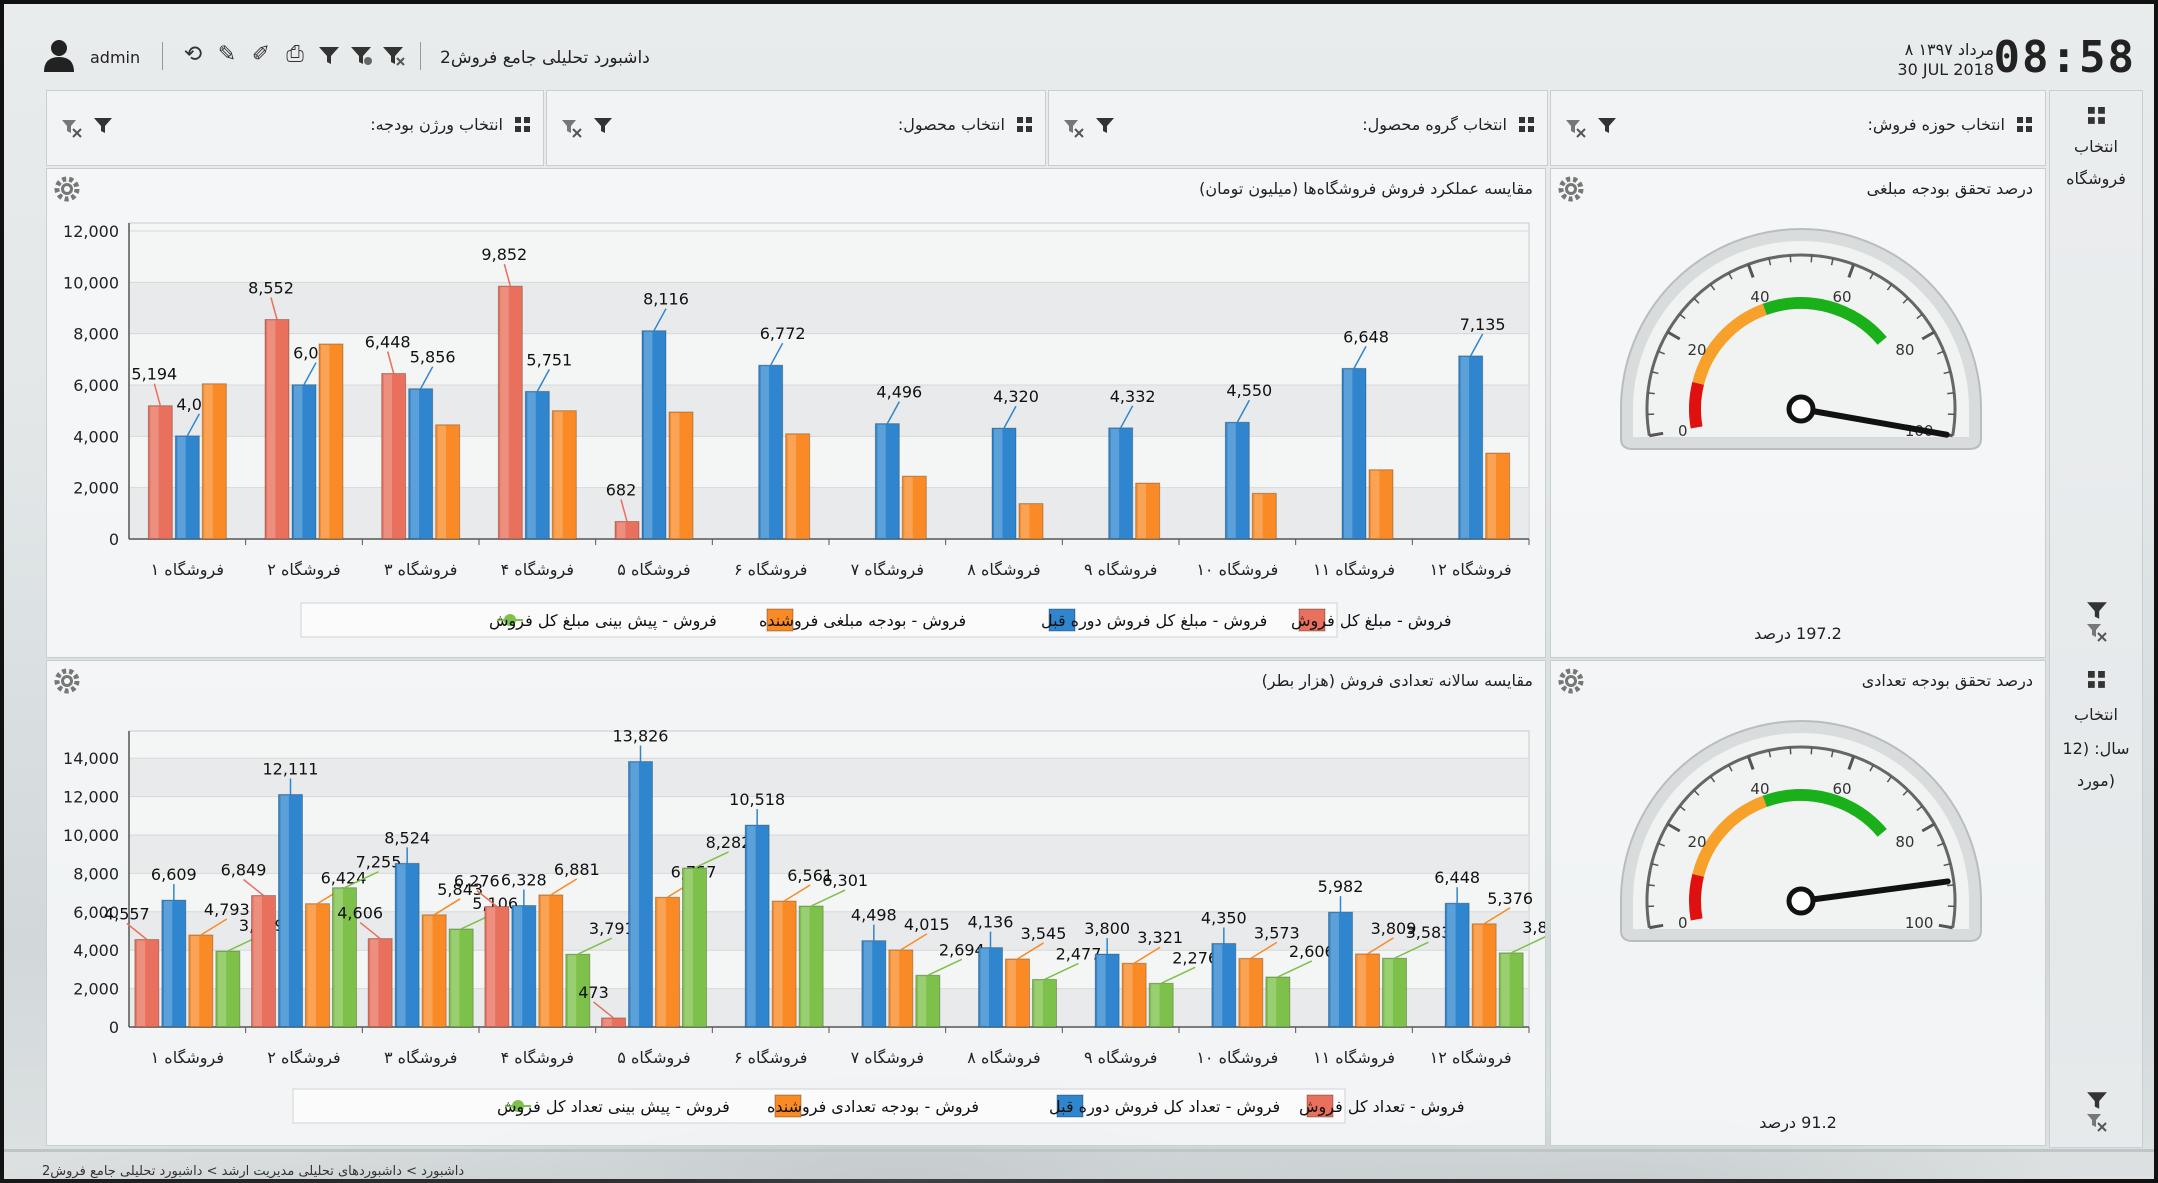  Describe the element at coordinates (227, 54) in the screenshot. I see `edit-icon: ✎` at that location.